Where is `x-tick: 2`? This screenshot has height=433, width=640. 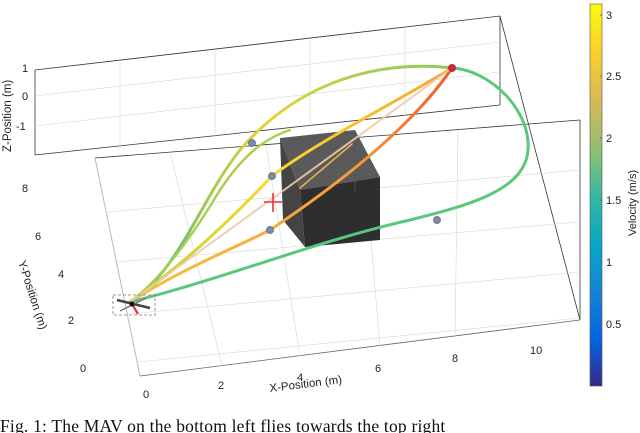
x-tick: 2 is located at coordinates (221, 386).